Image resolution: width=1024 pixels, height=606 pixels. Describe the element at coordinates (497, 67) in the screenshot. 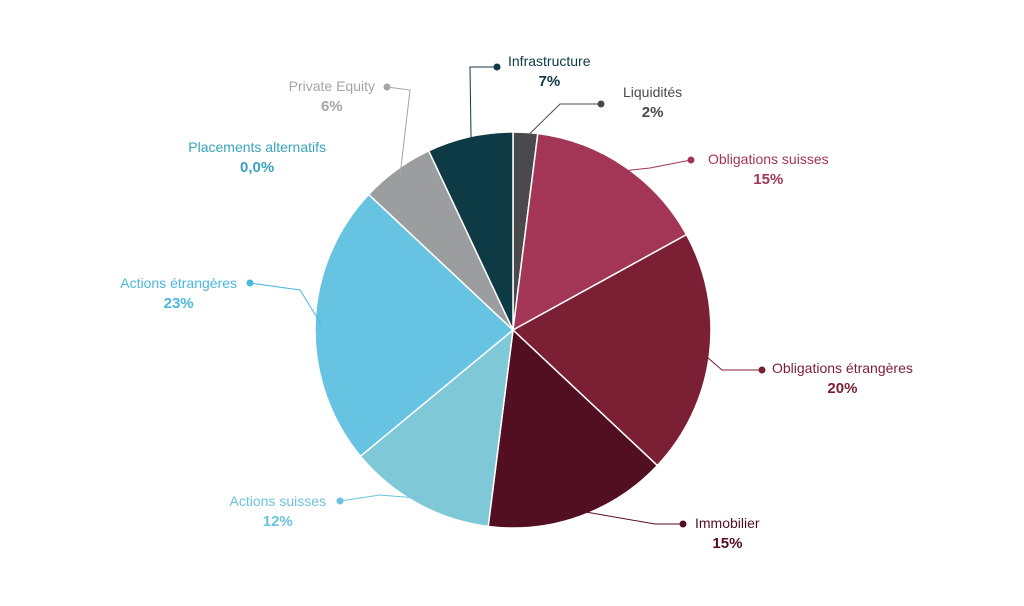

I see `leader-dot-infrastructure` at that location.